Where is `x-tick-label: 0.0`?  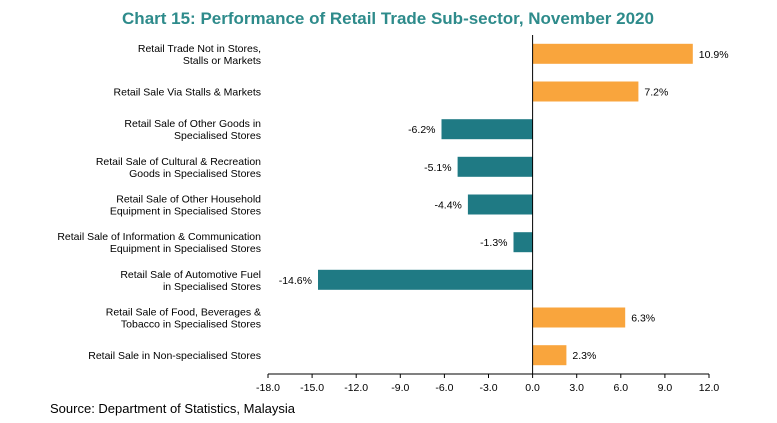
x-tick-label: 0.0 is located at coordinates (532, 388).